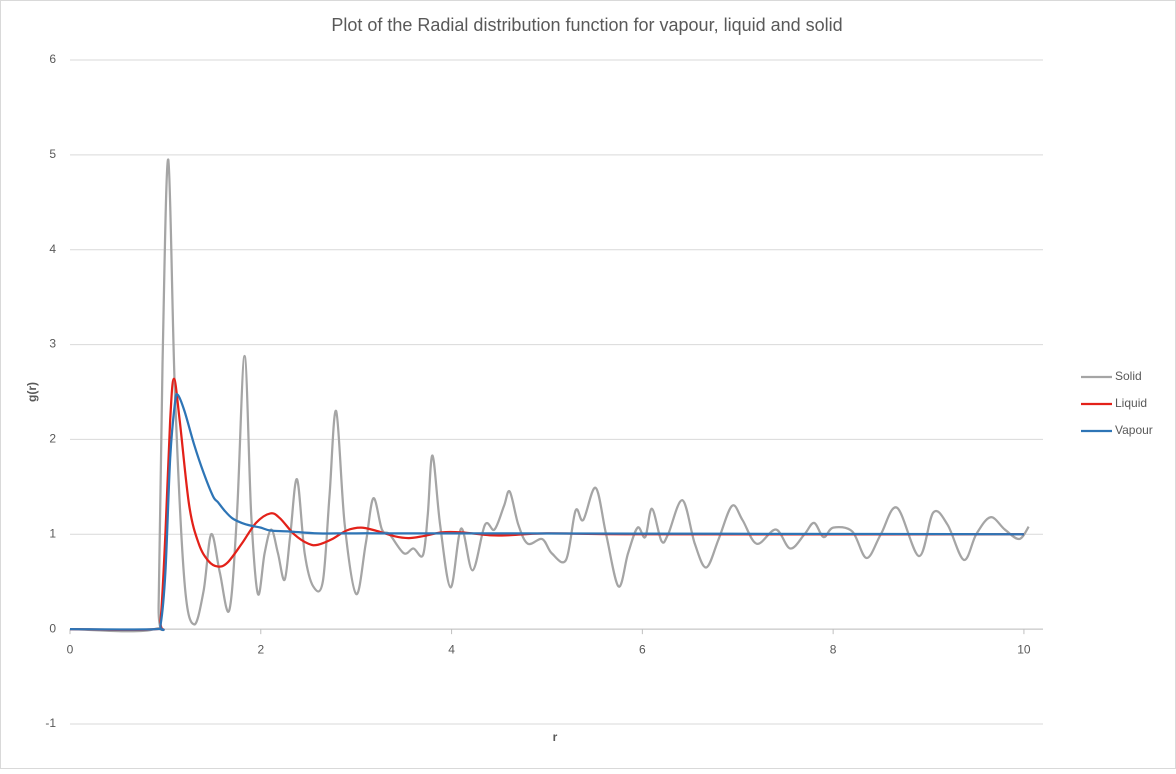  What do you see at coordinates (70, 649) in the screenshot?
I see `x-tick-label: 0` at bounding box center [70, 649].